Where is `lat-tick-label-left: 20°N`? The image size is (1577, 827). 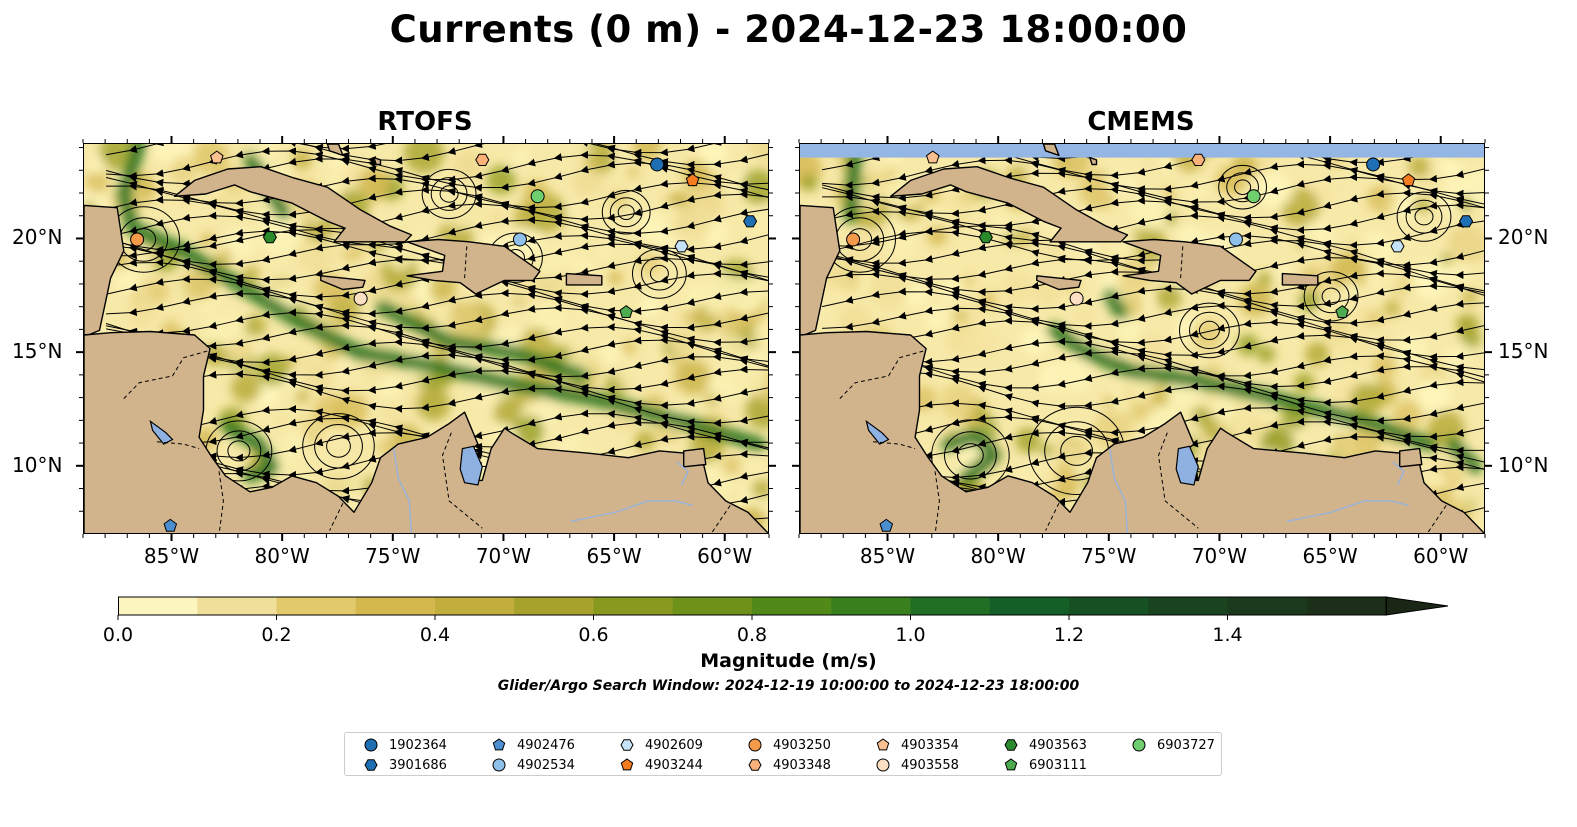 lat-tick-label-left: 20°N is located at coordinates (37, 237).